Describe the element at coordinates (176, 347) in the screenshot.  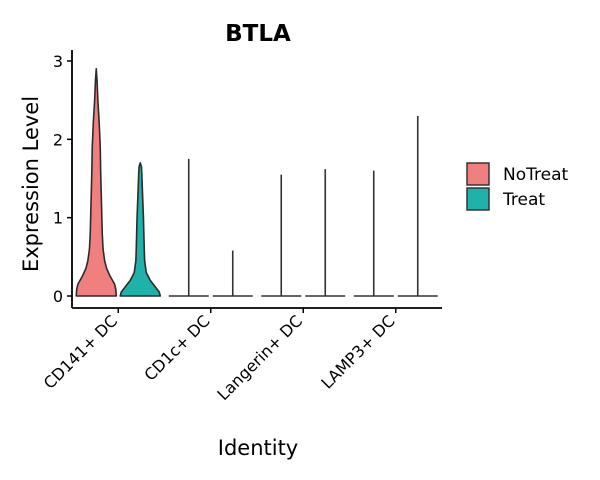
I see `x-tick-label: CD1c+ DC` at that location.